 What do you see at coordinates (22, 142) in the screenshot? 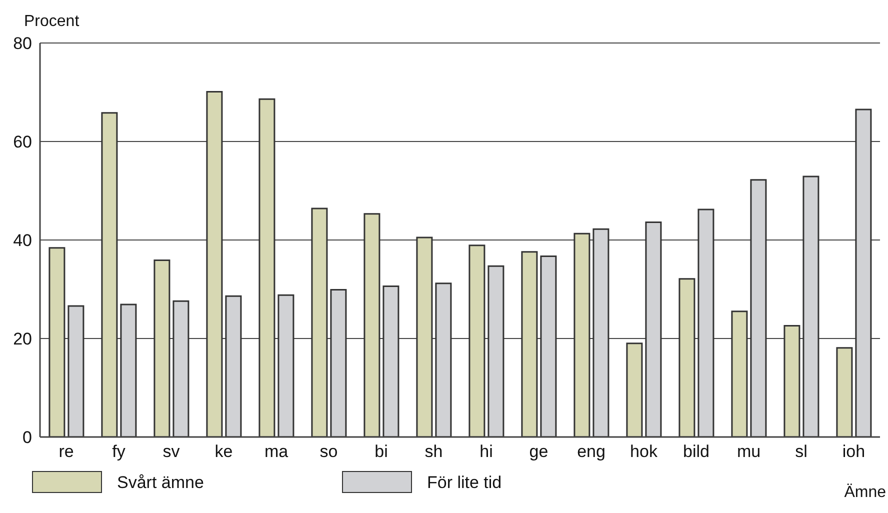
I see `y-tick-label: 60` at bounding box center [22, 142].